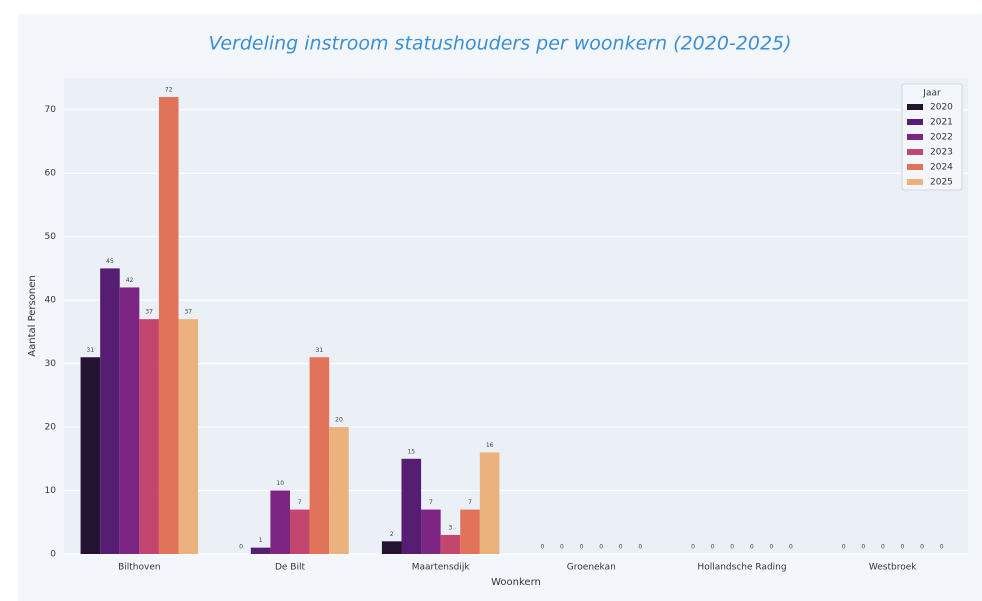 This screenshot has width=982, height=601. What do you see at coordinates (53, 555) in the screenshot?
I see `y-tick-label: 0` at bounding box center [53, 555].